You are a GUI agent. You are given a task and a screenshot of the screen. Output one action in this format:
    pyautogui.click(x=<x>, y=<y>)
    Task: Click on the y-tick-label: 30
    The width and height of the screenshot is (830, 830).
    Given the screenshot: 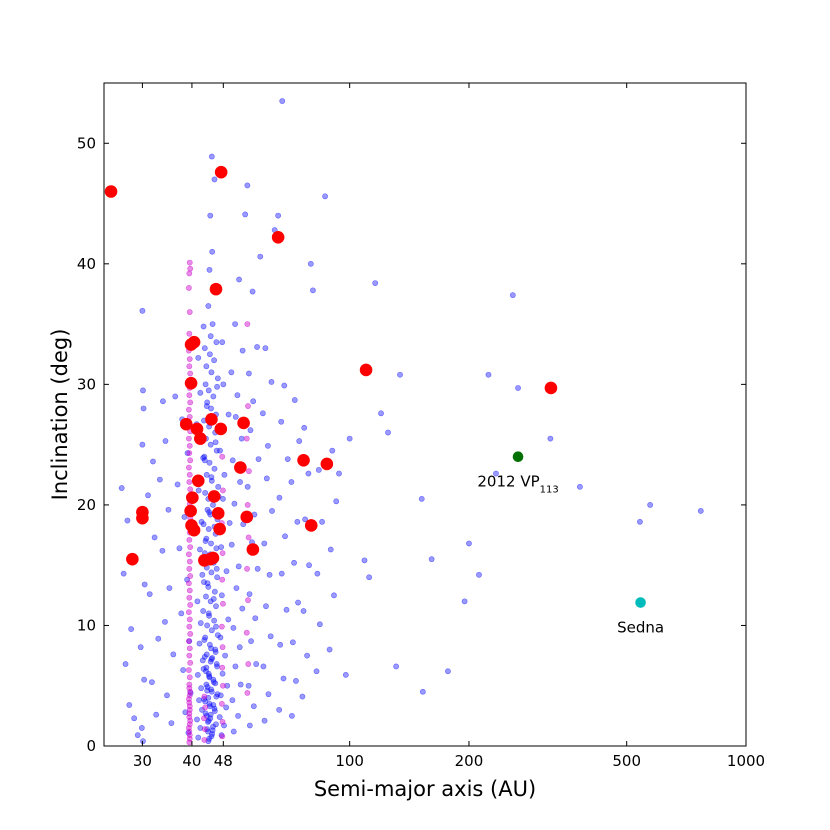 What is the action you would take?
    pyautogui.click(x=86, y=384)
    